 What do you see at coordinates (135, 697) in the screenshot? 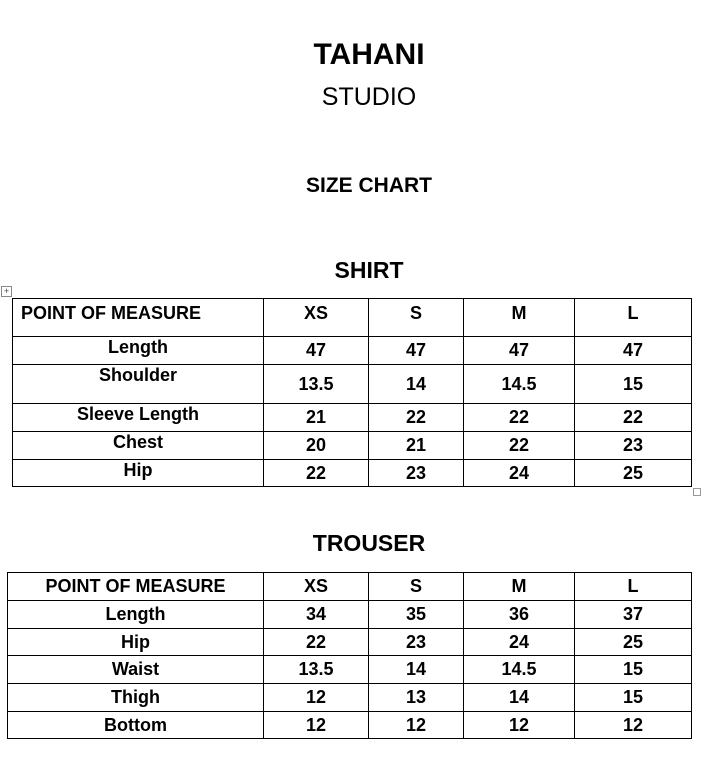
I see `measure-label: Thigh` at bounding box center [135, 697].